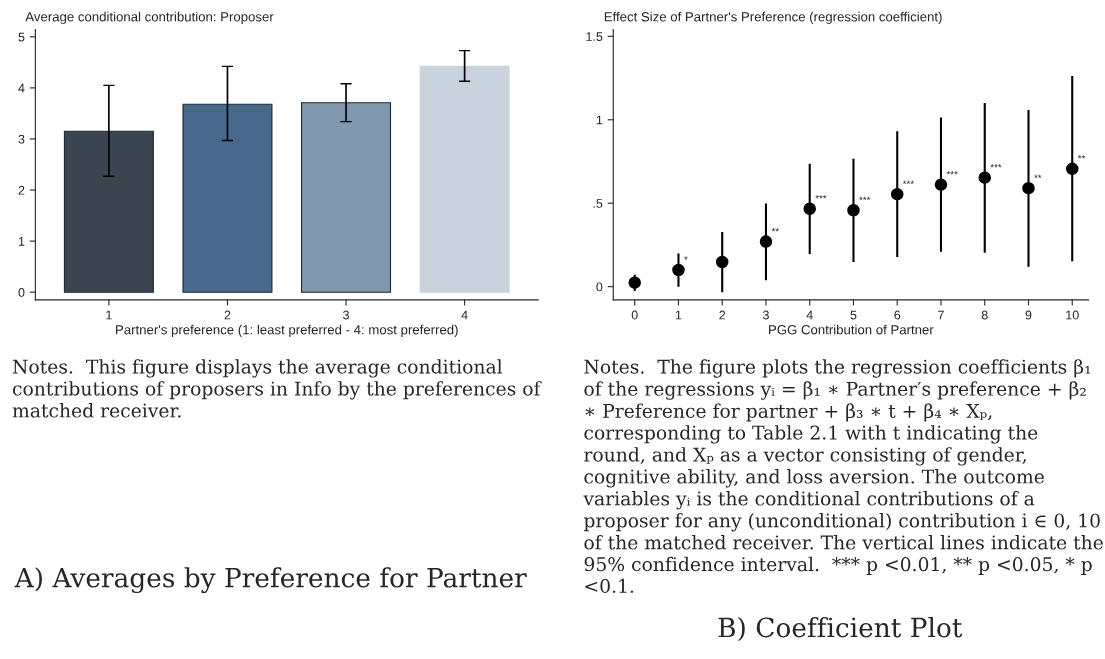 This screenshot has height=659, width=1105. What do you see at coordinates (1028, 315) in the screenshot?
I see `x-tick-label: 9` at bounding box center [1028, 315].